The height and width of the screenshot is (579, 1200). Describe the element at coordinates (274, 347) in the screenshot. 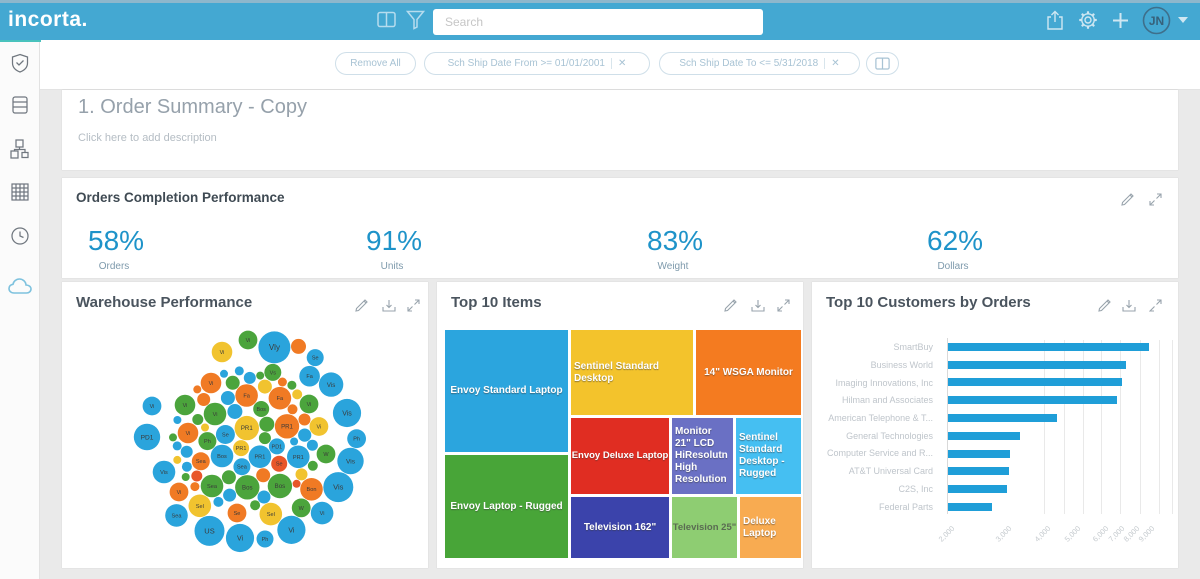

I see `svg-text: Vly` at that location.